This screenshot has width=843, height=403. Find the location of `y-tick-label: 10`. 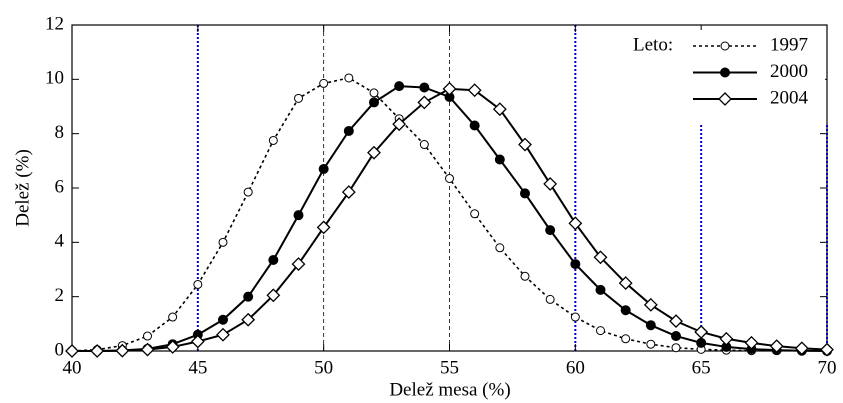

y-tick-label: 10 is located at coordinates (54, 78).